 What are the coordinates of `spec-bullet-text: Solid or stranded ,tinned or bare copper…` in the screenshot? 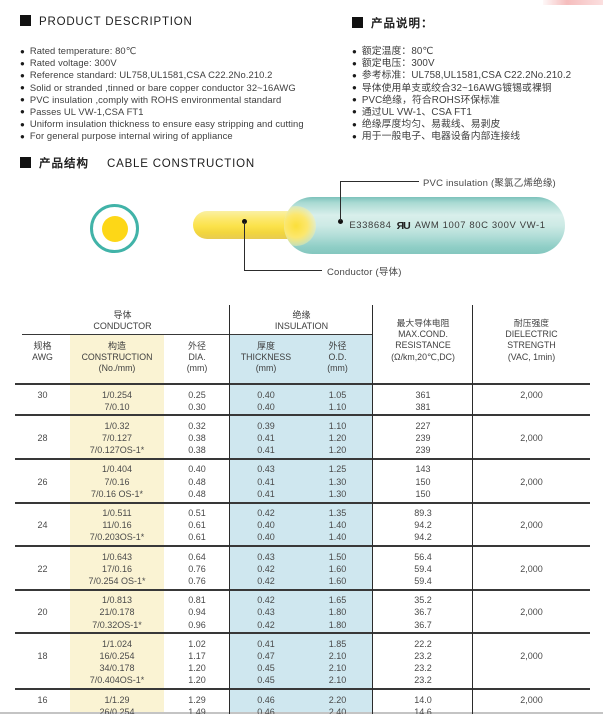 It's located at (162, 87).